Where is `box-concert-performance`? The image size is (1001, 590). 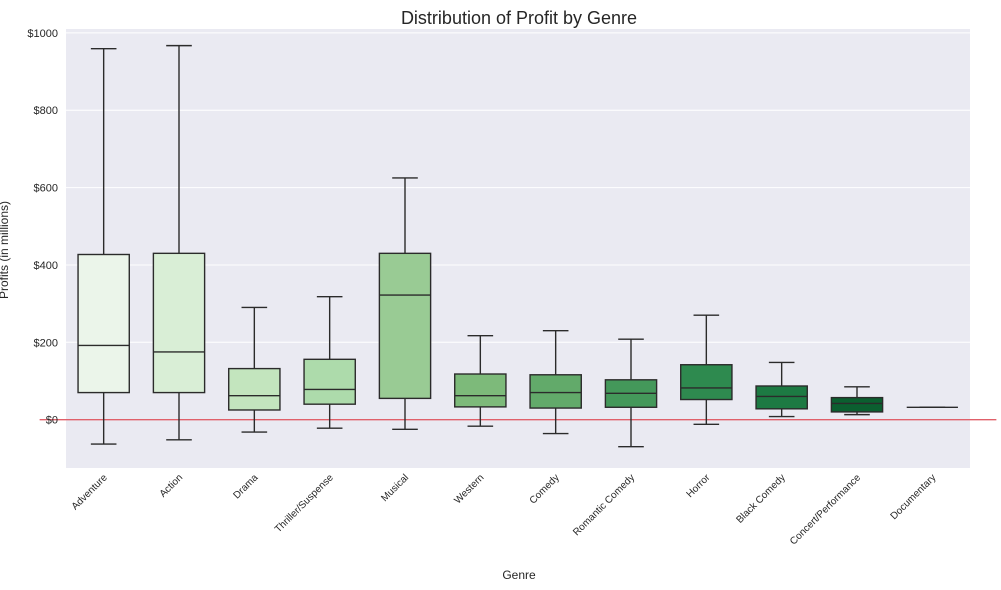
box-concert-performance is located at coordinates (857, 401).